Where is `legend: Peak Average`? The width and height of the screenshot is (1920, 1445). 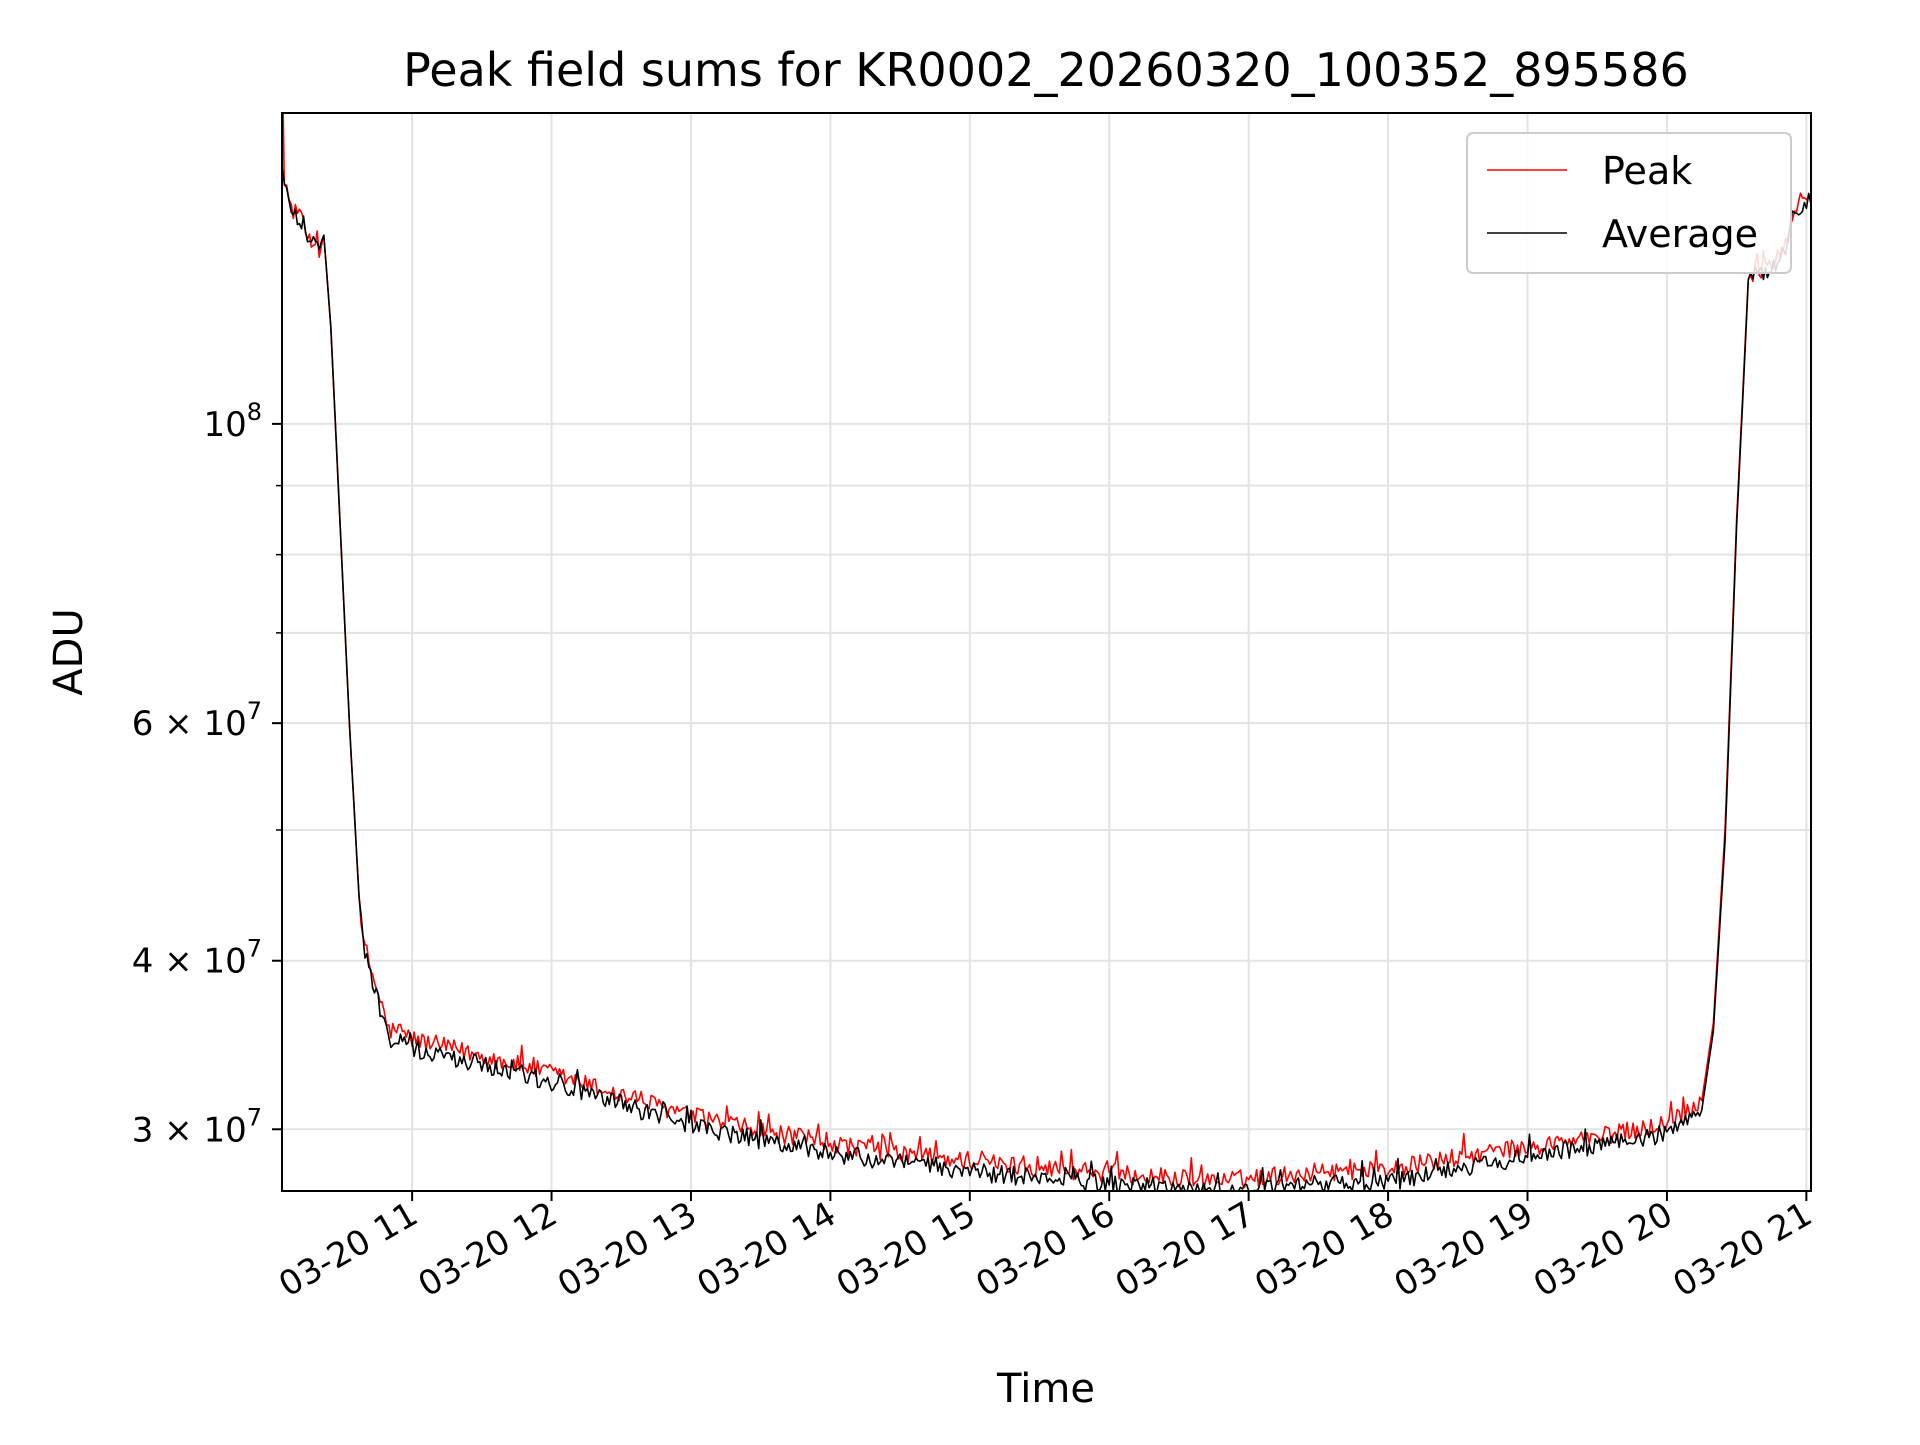 legend: Peak Average is located at coordinates (1629, 203).